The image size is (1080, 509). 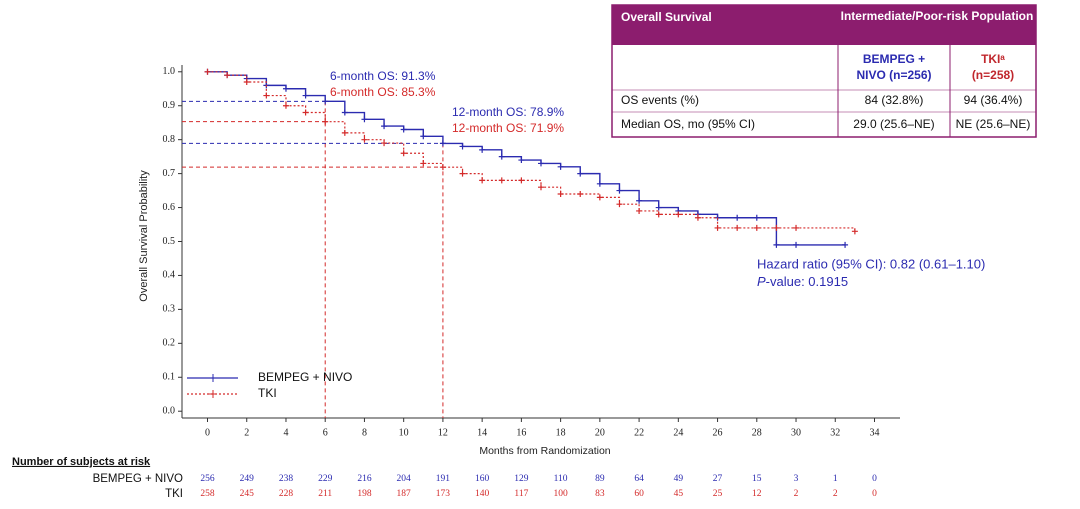 What do you see at coordinates (937, 16) in the screenshot?
I see `table-header: Intermediate/Poor-risk Population` at bounding box center [937, 16].